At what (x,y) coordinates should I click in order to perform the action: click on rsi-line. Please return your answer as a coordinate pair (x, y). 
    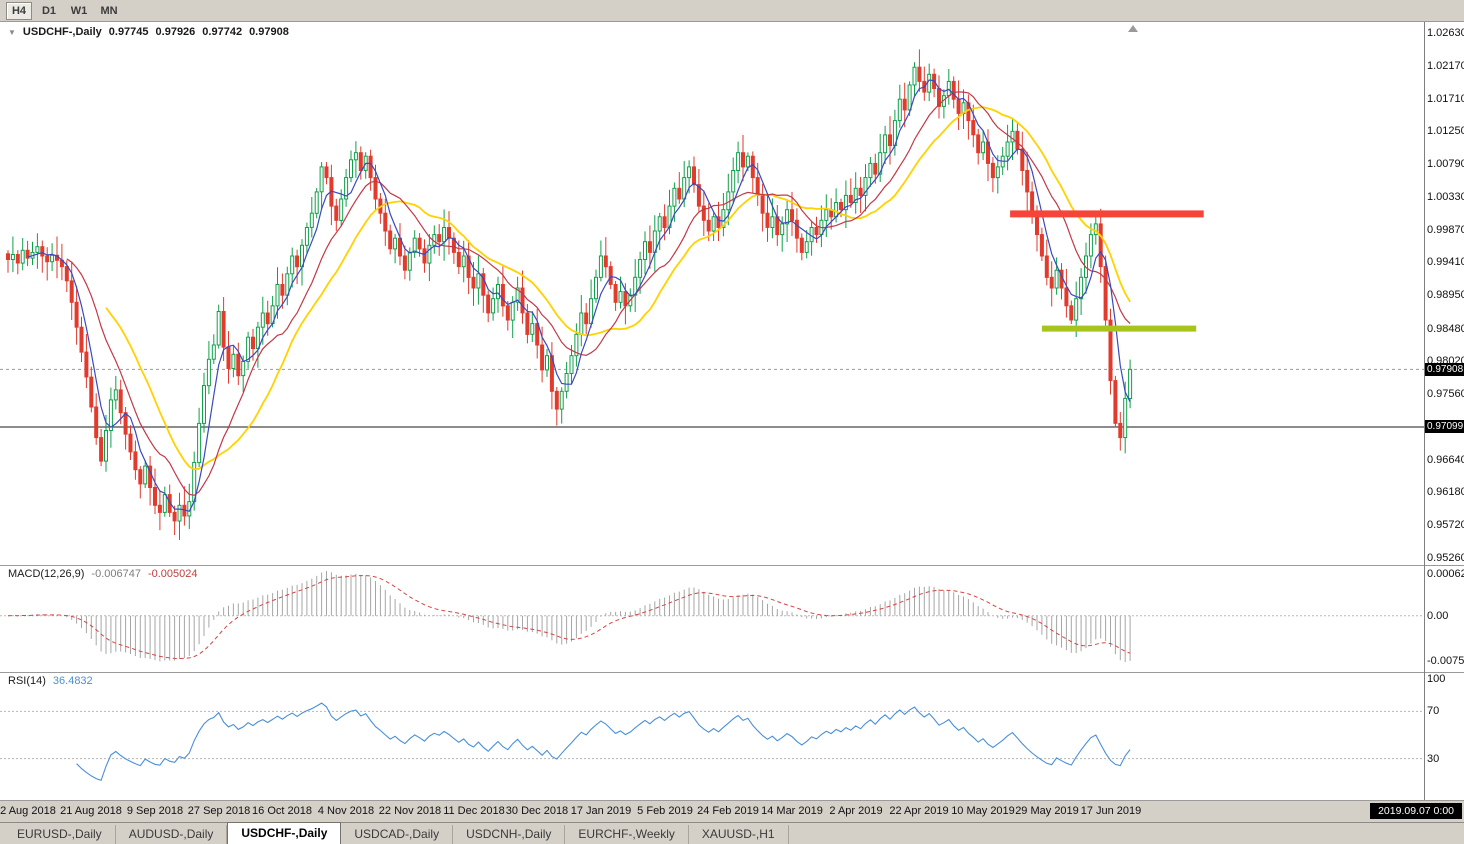
    Looking at the image, I should click on (603, 741).